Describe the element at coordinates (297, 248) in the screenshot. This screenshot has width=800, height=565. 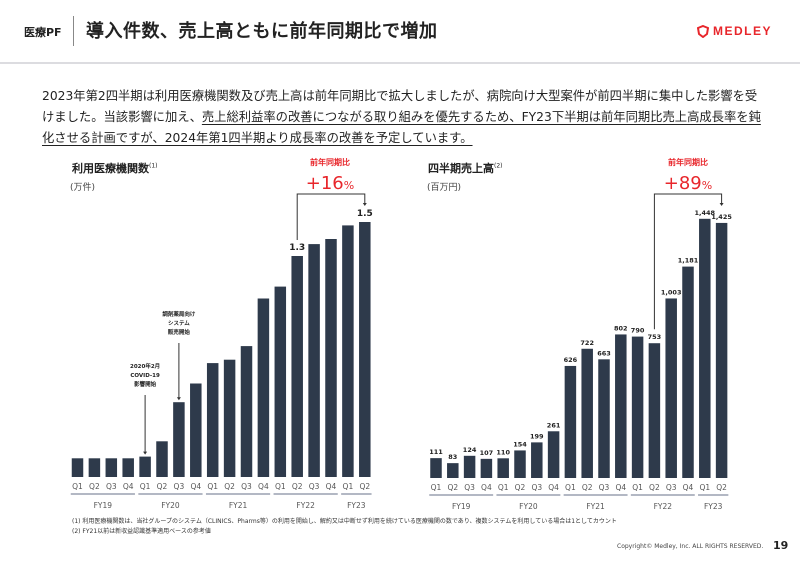
I see `chart1-data-label: 1.3` at that location.